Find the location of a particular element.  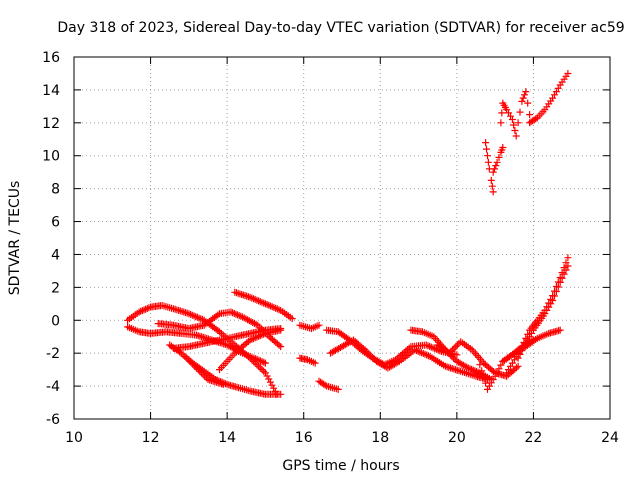

x-tick-label: 18 is located at coordinates (380, 438).